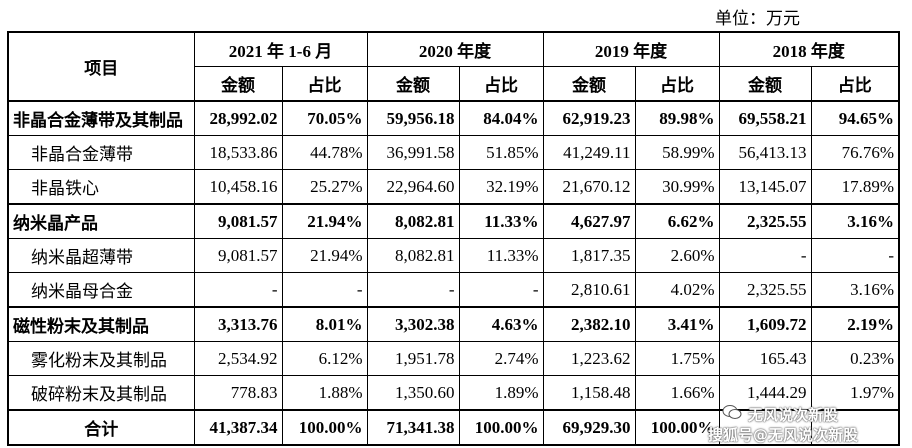 The height and width of the screenshot is (448, 912). What do you see at coordinates (732, 412) in the screenshot?
I see `wechat-icon` at bounding box center [732, 412].